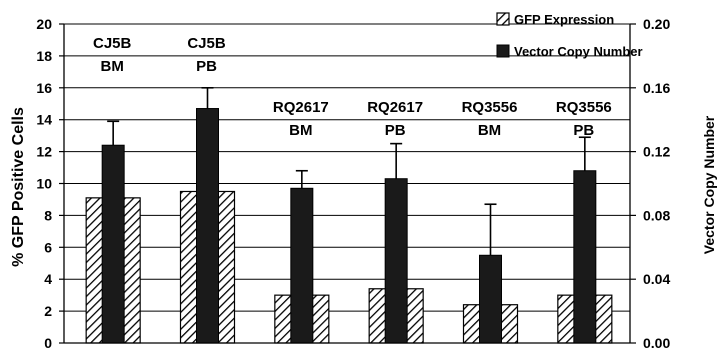 This screenshot has height=348, width=726. What do you see at coordinates (44, 24) in the screenshot?
I see `y-tick-label: 20` at bounding box center [44, 24].